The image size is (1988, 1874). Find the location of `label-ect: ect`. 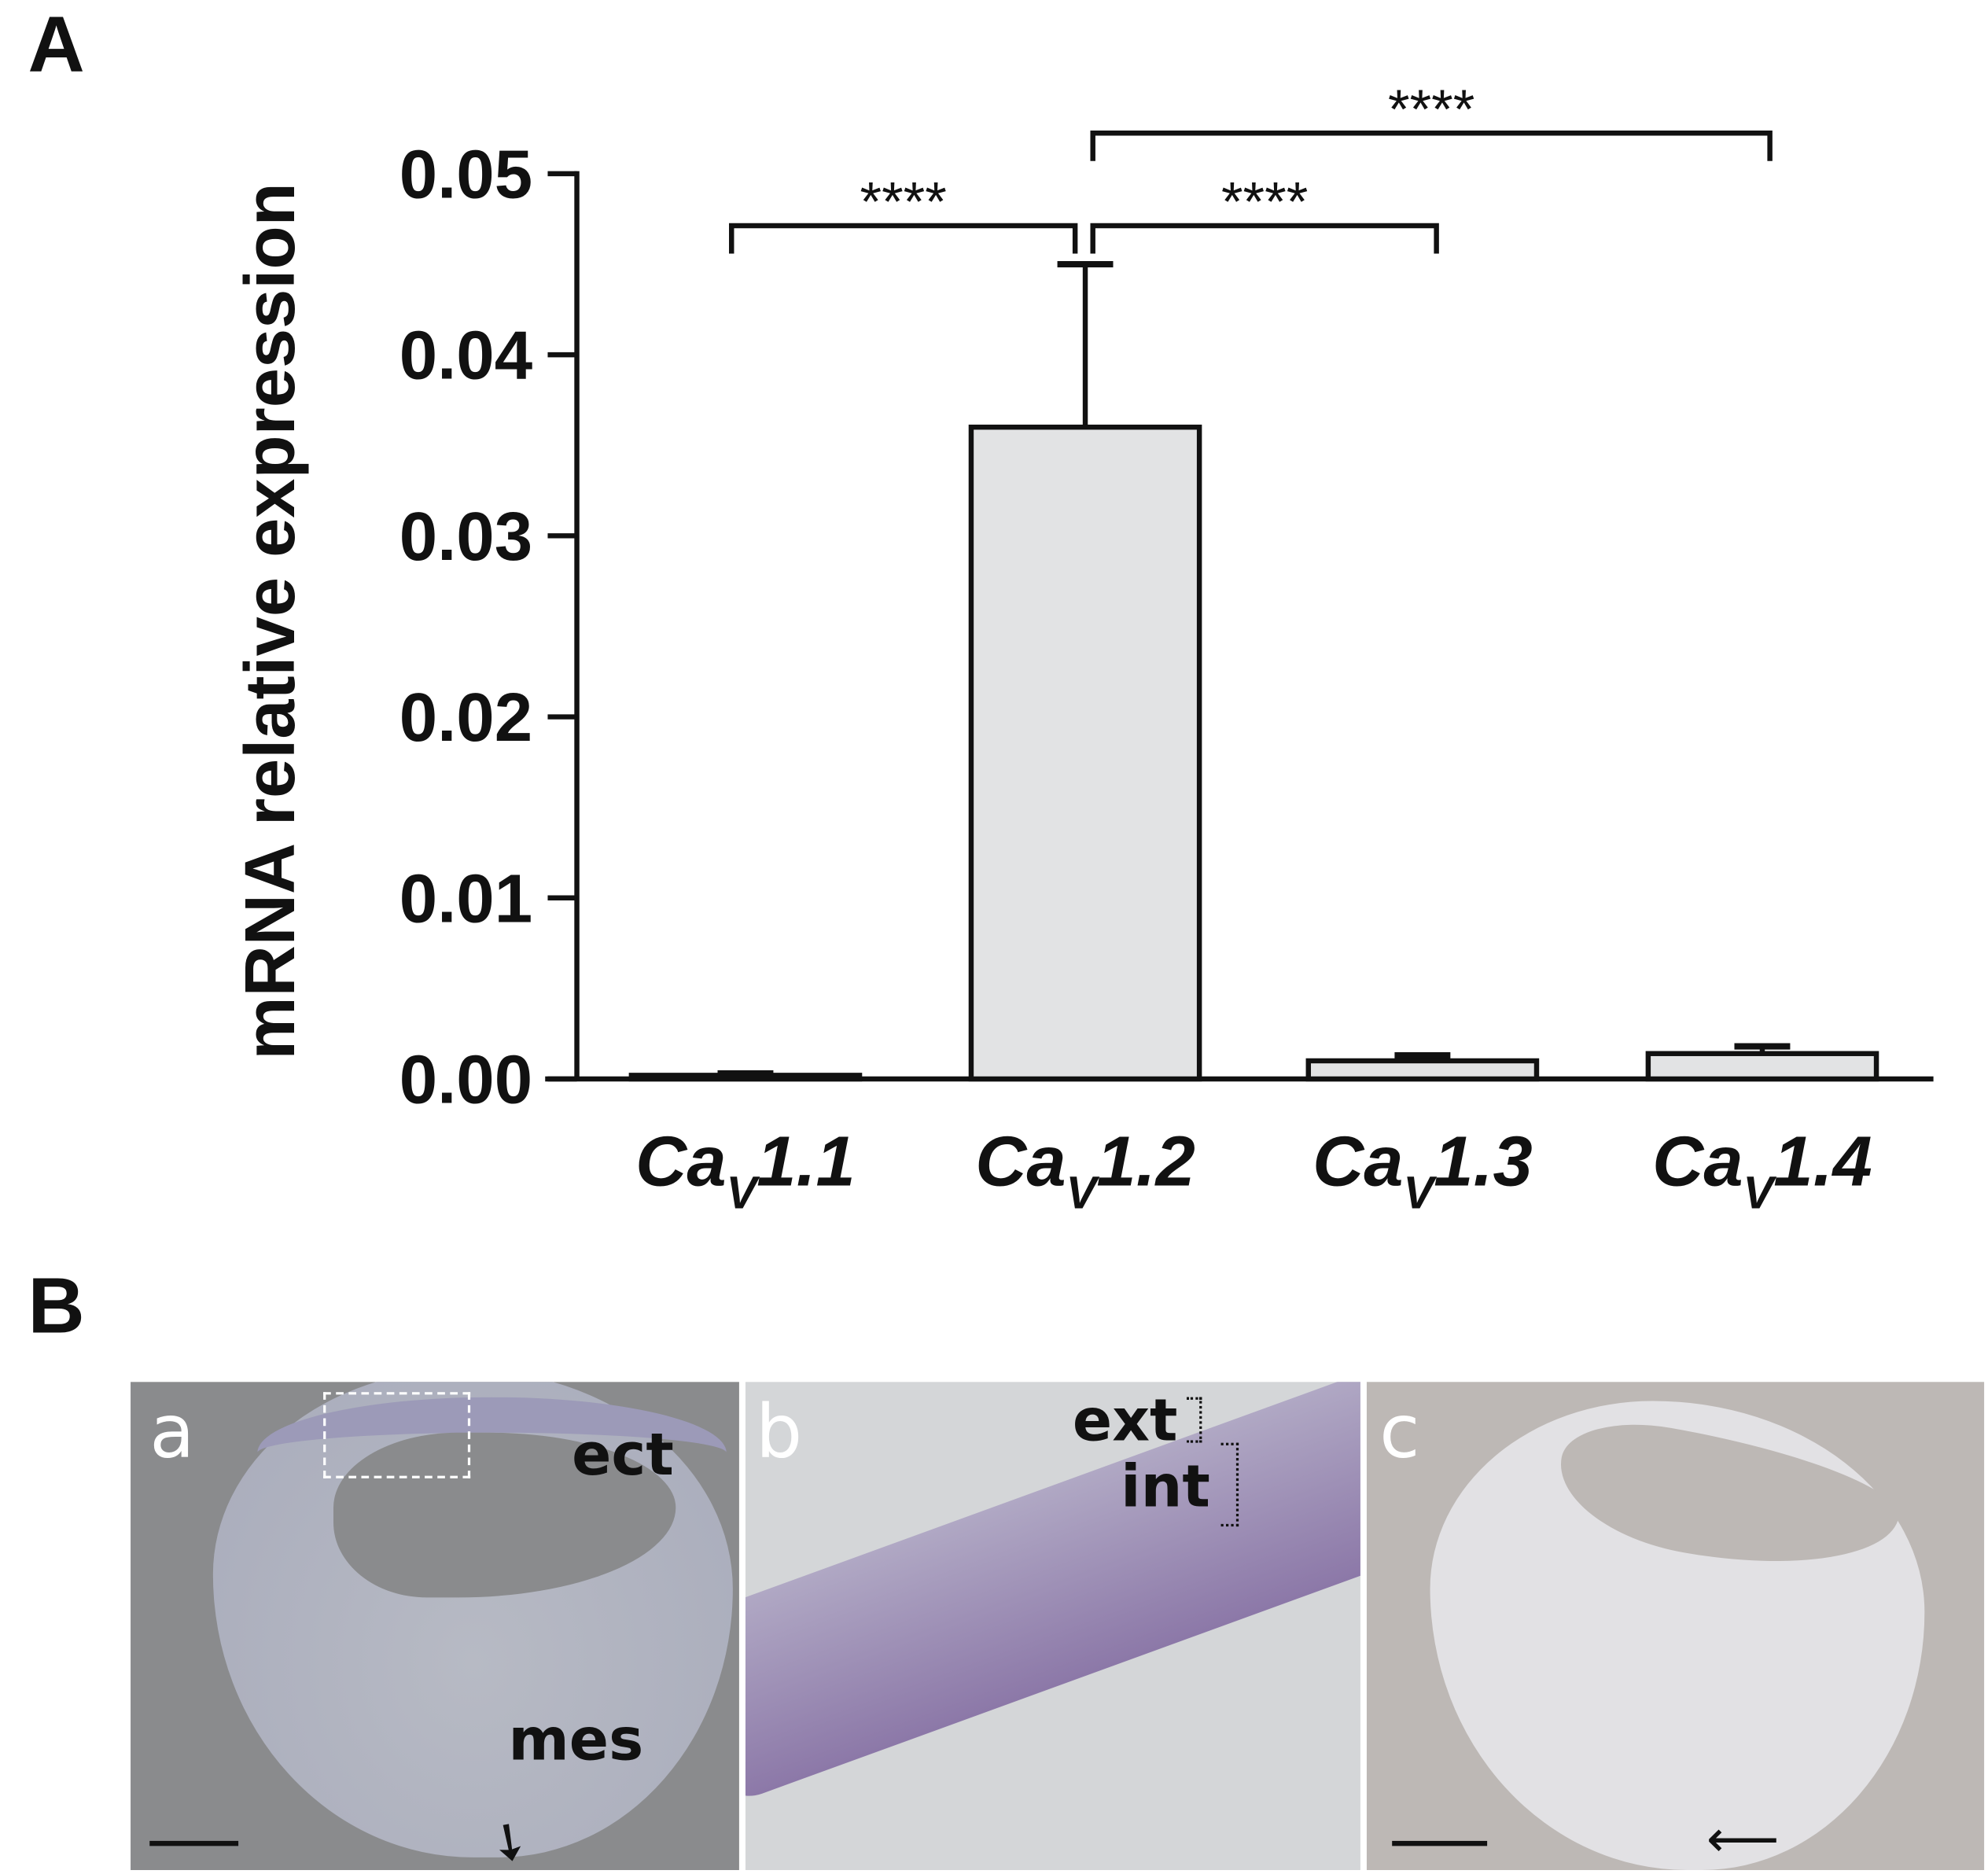

label-ect: ect is located at coordinates (623, 1454).